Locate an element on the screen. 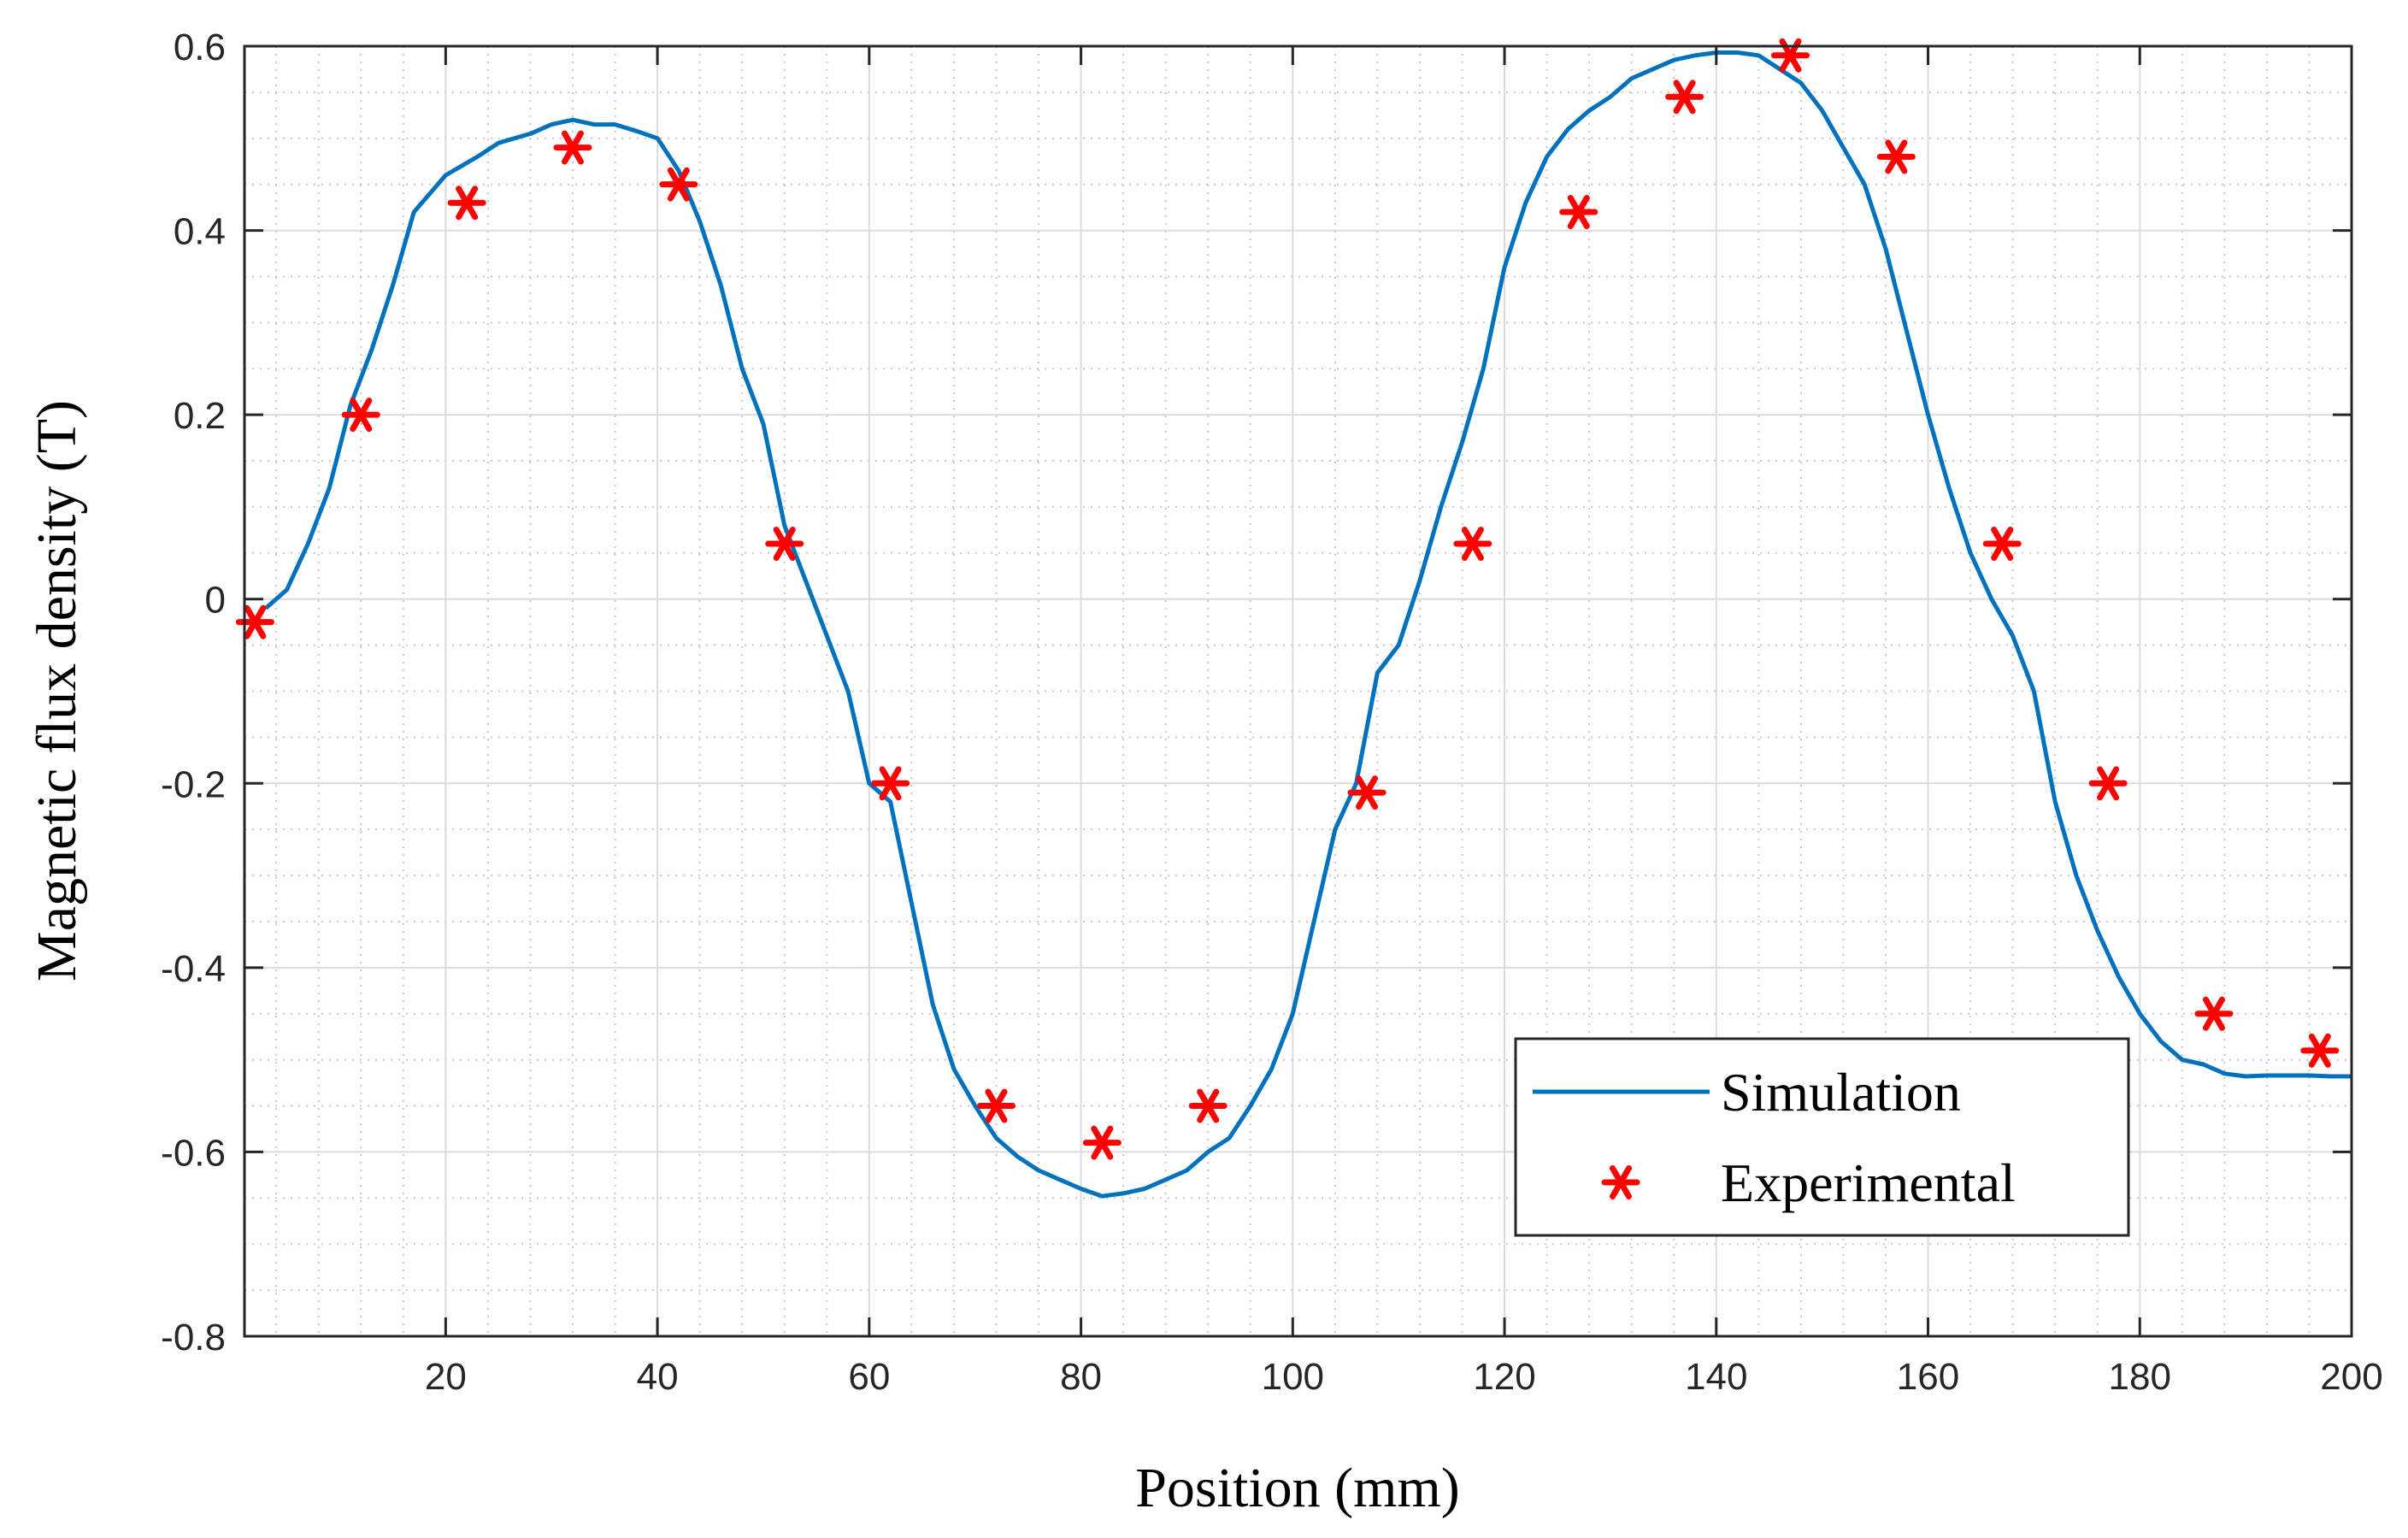 This screenshot has width=2408, height=1538. legend-box is located at coordinates (1822, 1137).